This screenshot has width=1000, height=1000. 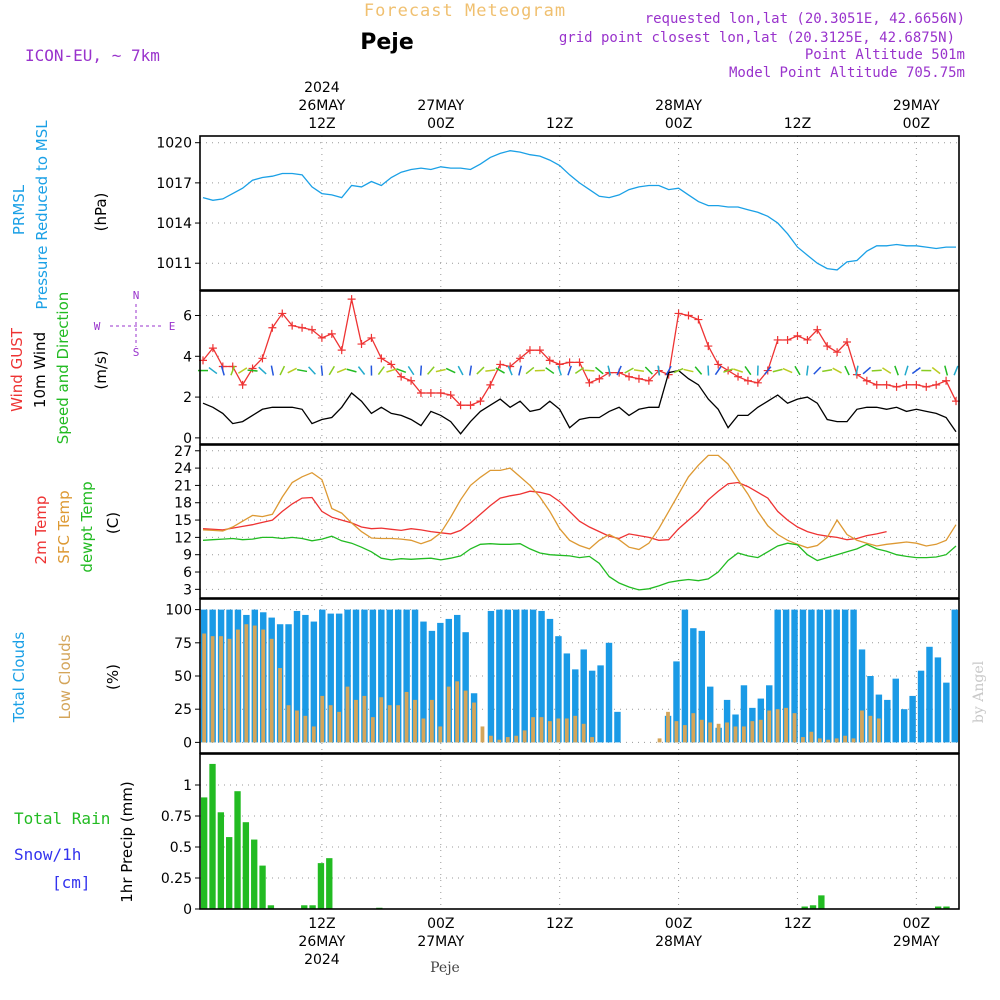 What do you see at coordinates (41, 530) in the screenshot?
I see `temp-2m-label: 2m Temp` at bounding box center [41, 530].